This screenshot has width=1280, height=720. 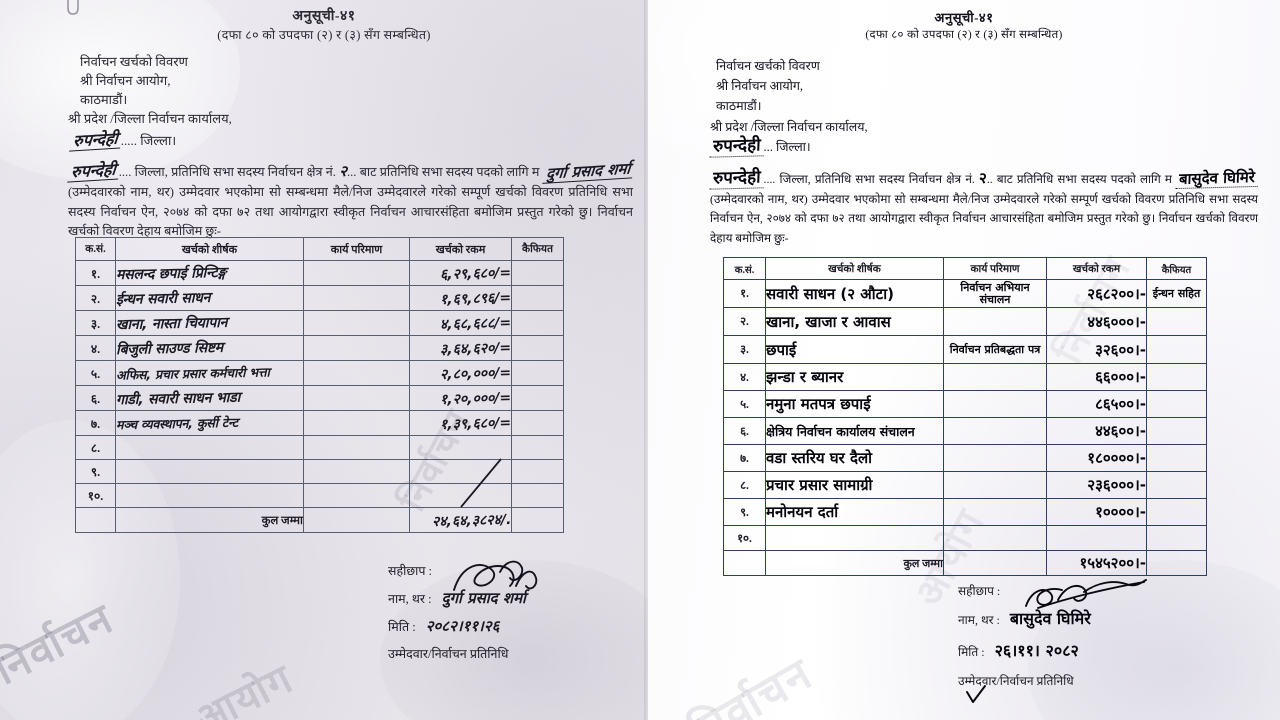 I want to click on table-row: २. ईन्धन सवारी साधन १,६९,८९६/=, so click(x=319, y=298).